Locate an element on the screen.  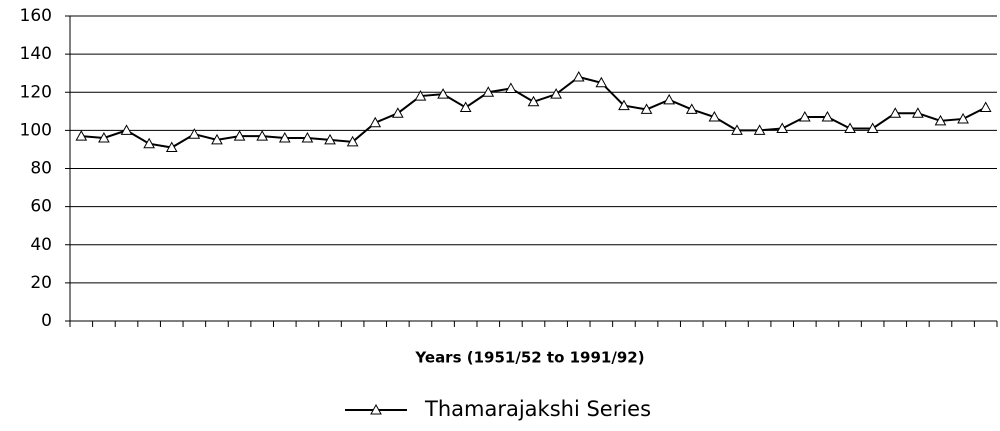
y-tick-label: 160 is located at coordinates (36, 16).